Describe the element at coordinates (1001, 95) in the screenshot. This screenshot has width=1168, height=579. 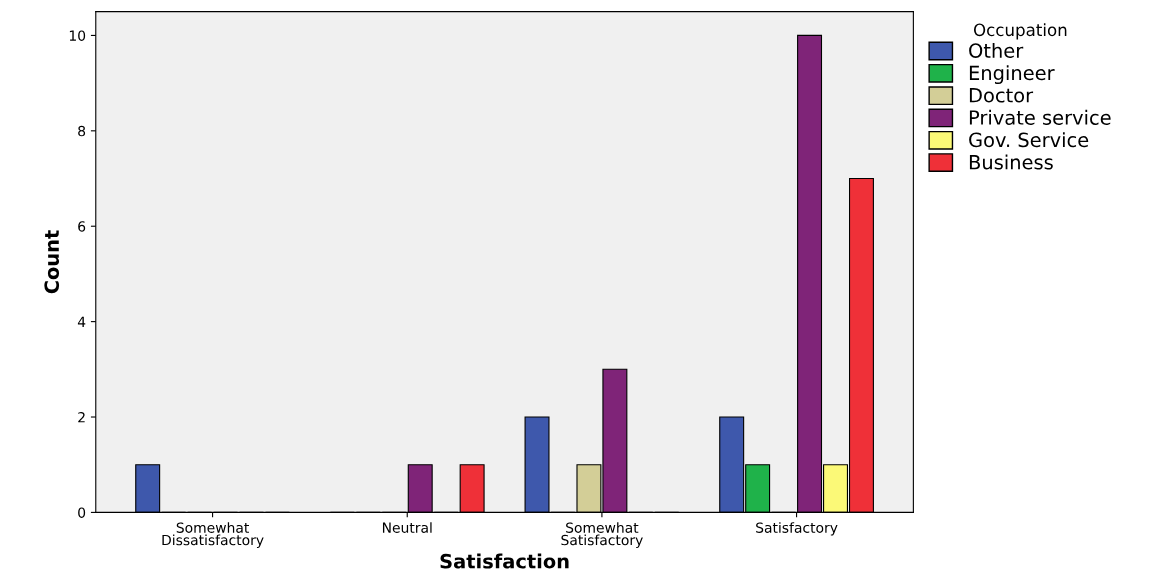
I see `legend-label: Doctor` at that location.